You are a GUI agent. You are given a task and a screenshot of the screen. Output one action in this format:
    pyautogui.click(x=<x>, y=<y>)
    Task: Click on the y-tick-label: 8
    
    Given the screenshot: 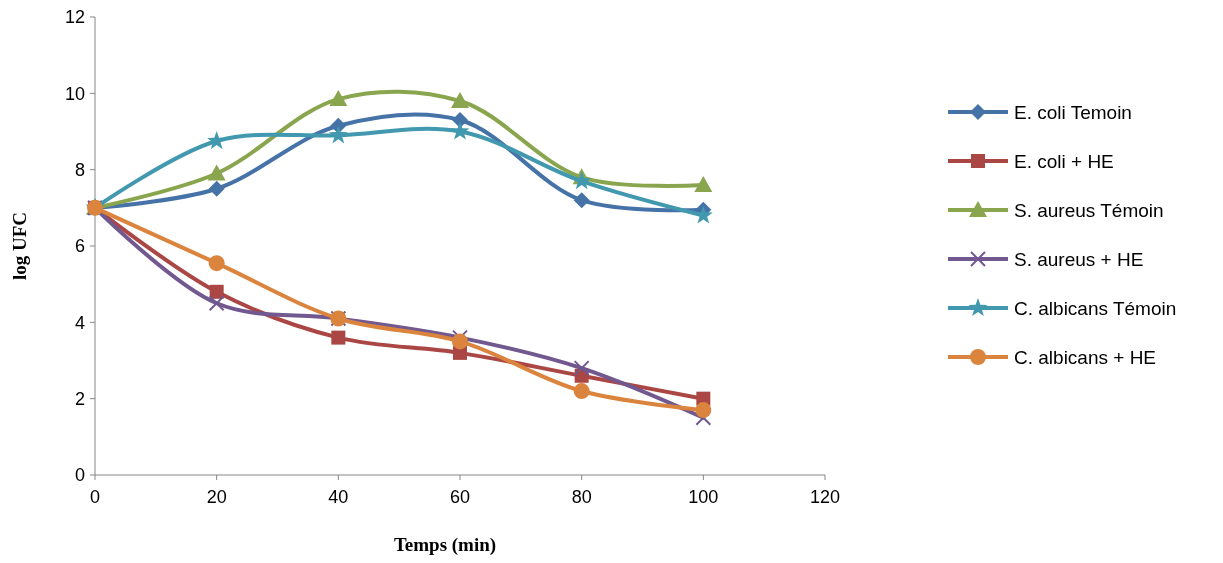 What is the action you would take?
    pyautogui.click(x=79, y=169)
    